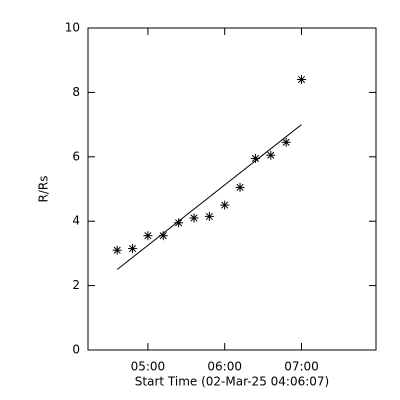  What do you see at coordinates (224, 367) in the screenshot?
I see `x-tick-label: 06:00` at bounding box center [224, 367].